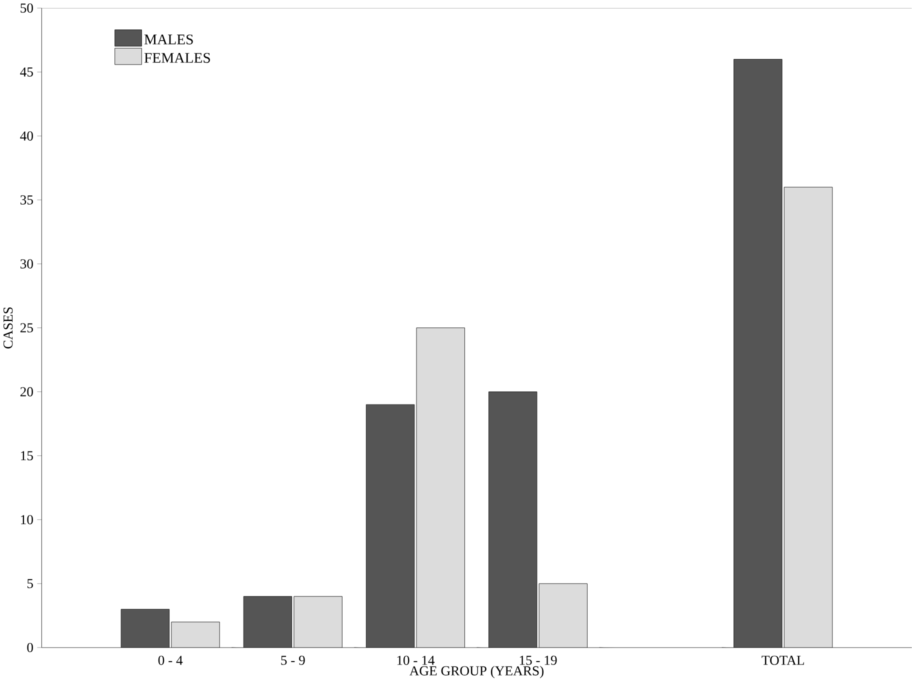  I want to click on x-tick-label: 0 - 4, so click(170, 661).